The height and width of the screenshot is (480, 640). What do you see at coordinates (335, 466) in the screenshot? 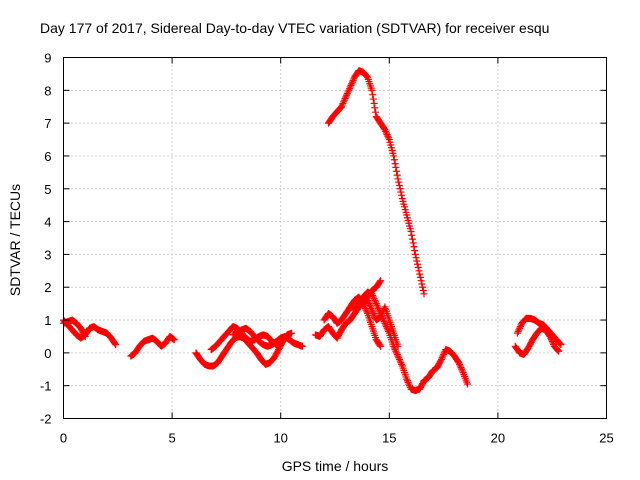
I see `x-axis-title: GPS time / hours` at bounding box center [335, 466].